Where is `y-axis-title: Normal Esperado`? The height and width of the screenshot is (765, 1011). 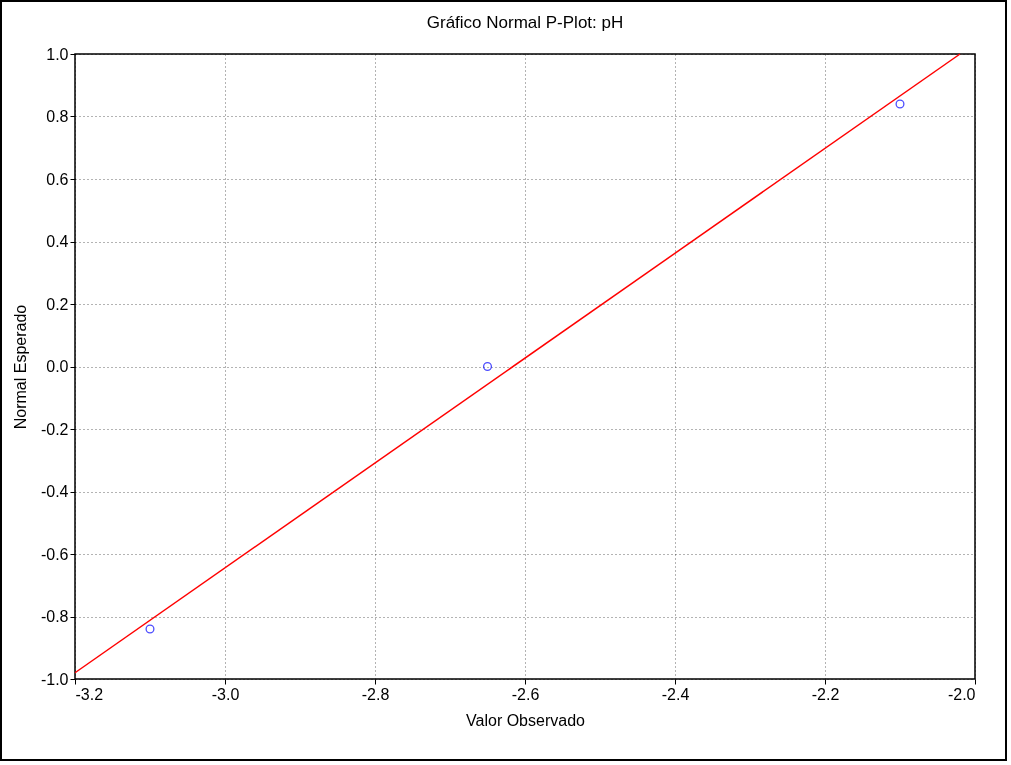 y-axis-title: Normal Esperado is located at coordinates (20, 367).